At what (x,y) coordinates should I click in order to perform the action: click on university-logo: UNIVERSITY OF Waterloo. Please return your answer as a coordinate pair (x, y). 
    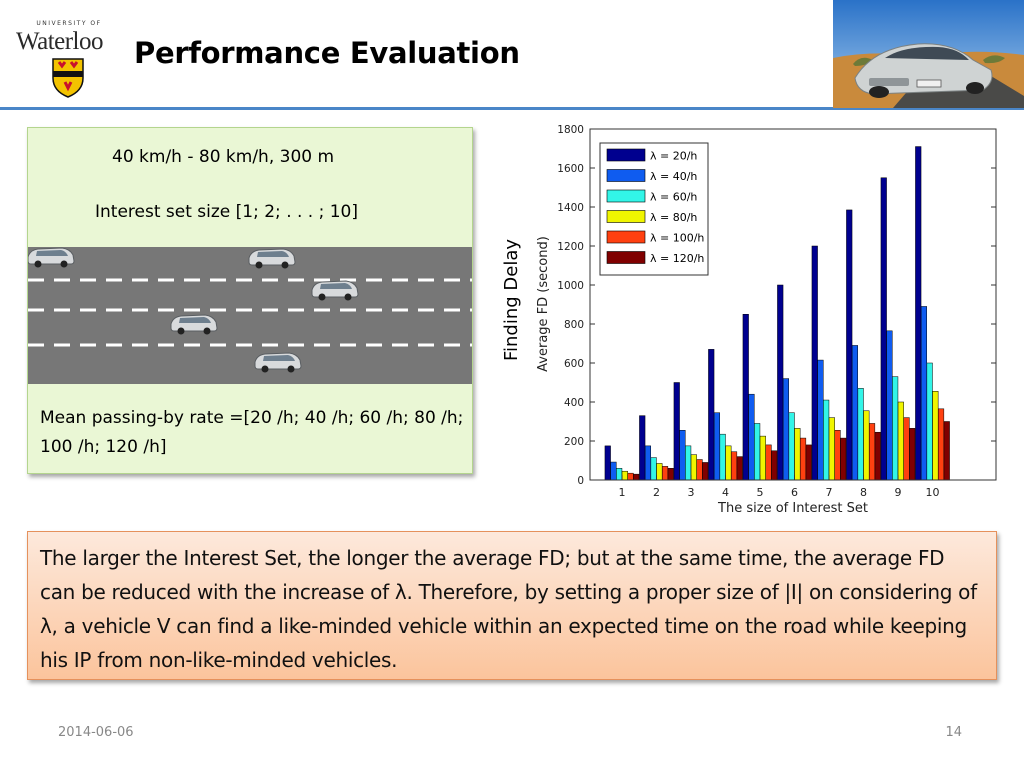
    Looking at the image, I should click on (69, 58).